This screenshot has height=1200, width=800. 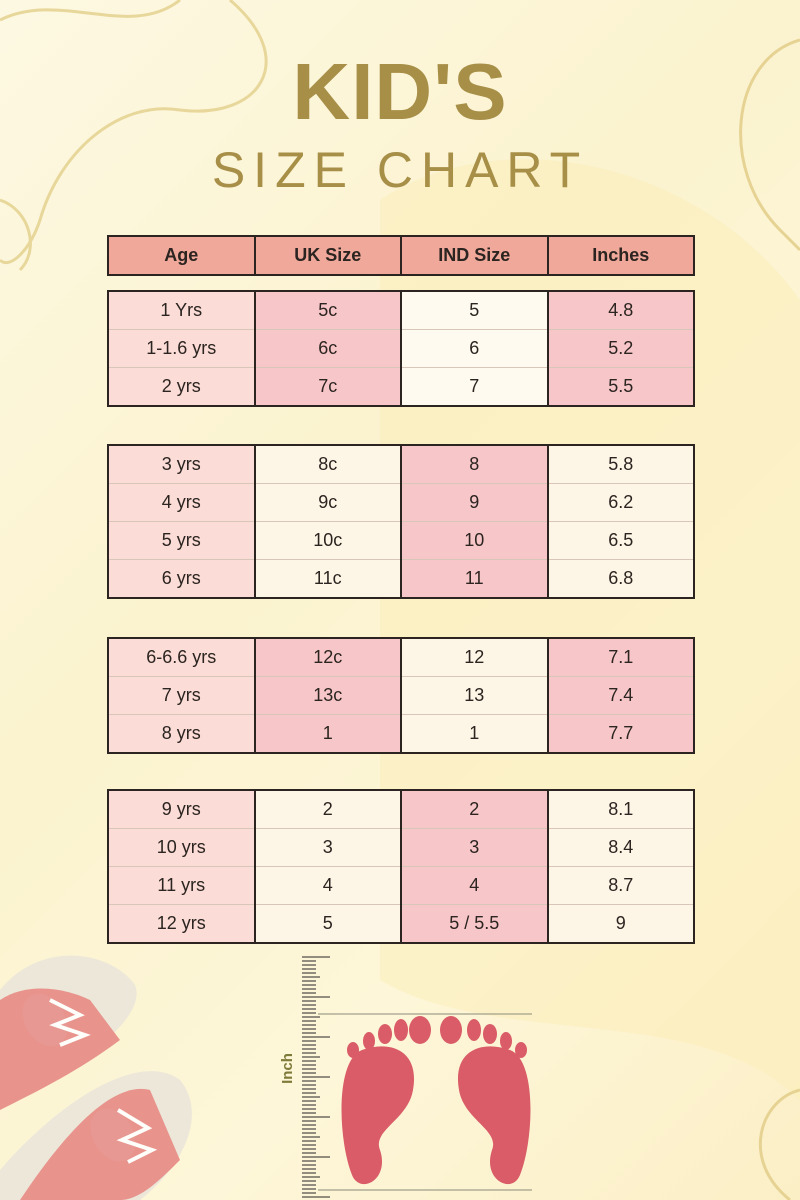 What do you see at coordinates (327, 578) in the screenshot?
I see `cell-uk-size: 11c` at bounding box center [327, 578].